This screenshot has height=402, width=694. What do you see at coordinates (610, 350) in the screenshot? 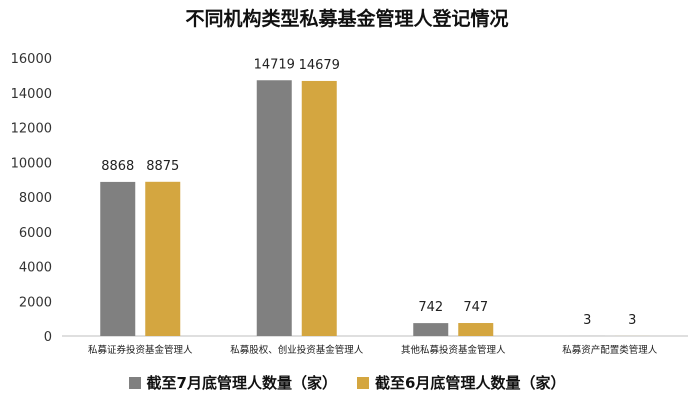
I see `x-category-label: 私募资产配置类管理人` at bounding box center [610, 350].